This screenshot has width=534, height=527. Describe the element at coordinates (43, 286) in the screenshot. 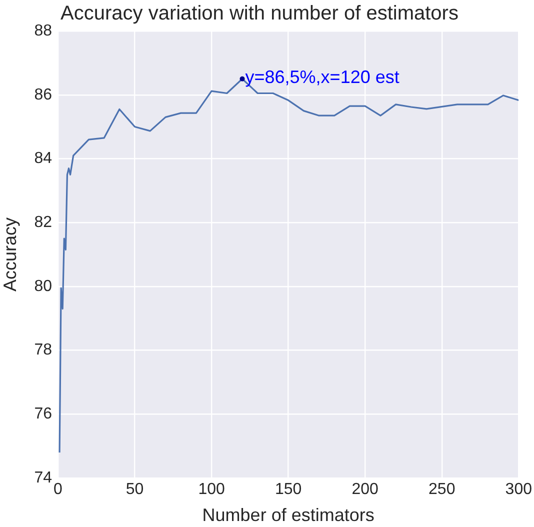

I see `y-tick-label: 80` at that location.